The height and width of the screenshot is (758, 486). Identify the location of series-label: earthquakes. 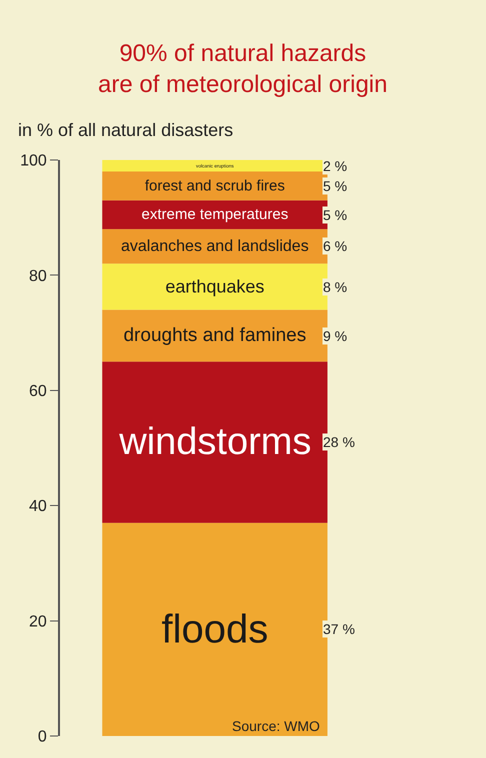
(214, 286).